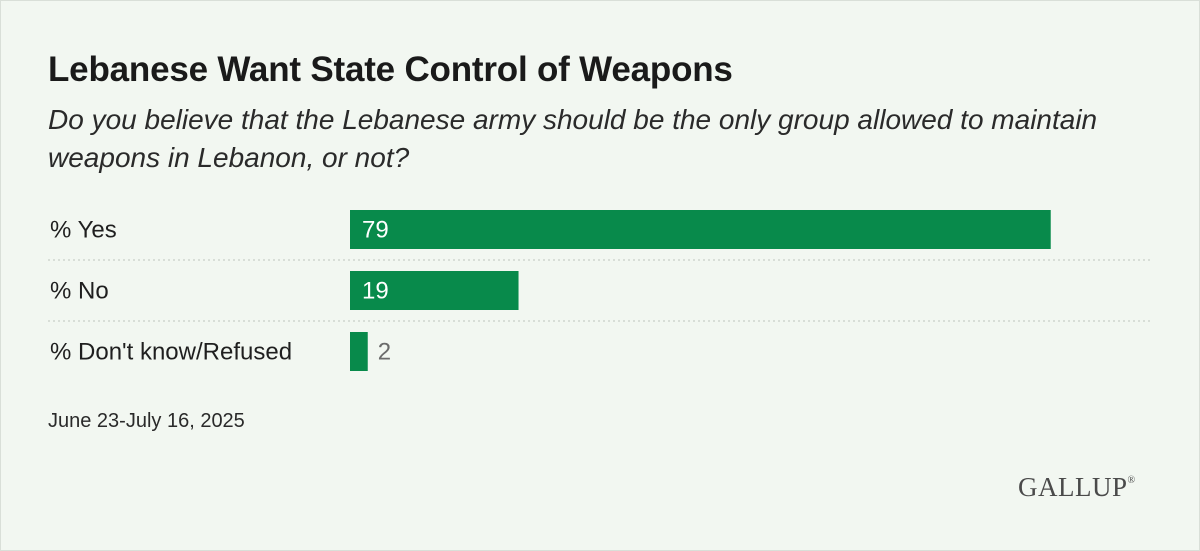 This screenshot has height=551, width=1200. Describe the element at coordinates (390, 69) in the screenshot. I see `chart-title: Lebanese Want State Control of Weapons` at that location.